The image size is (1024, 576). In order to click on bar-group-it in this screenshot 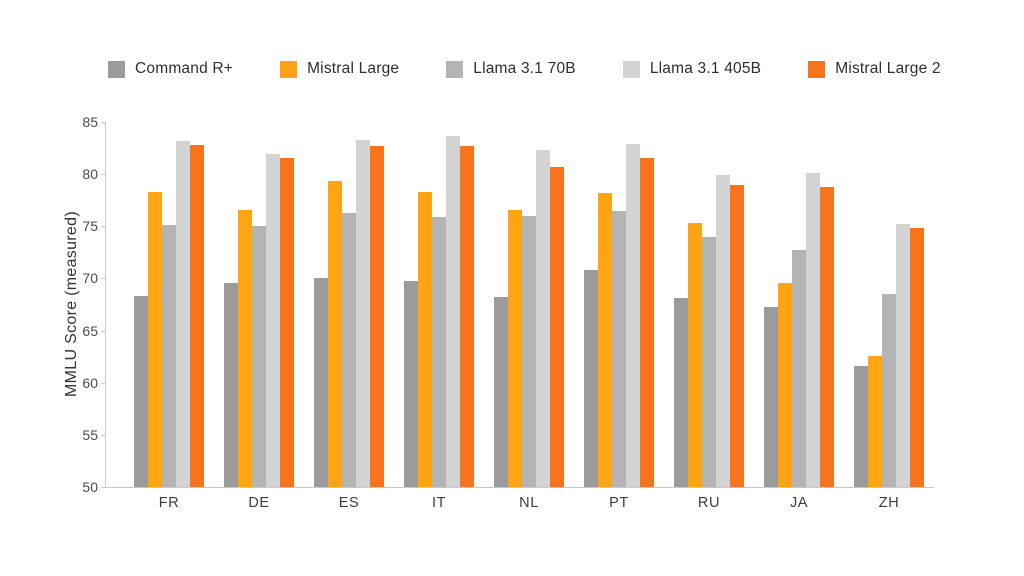, I will do `click(439, 304)`.